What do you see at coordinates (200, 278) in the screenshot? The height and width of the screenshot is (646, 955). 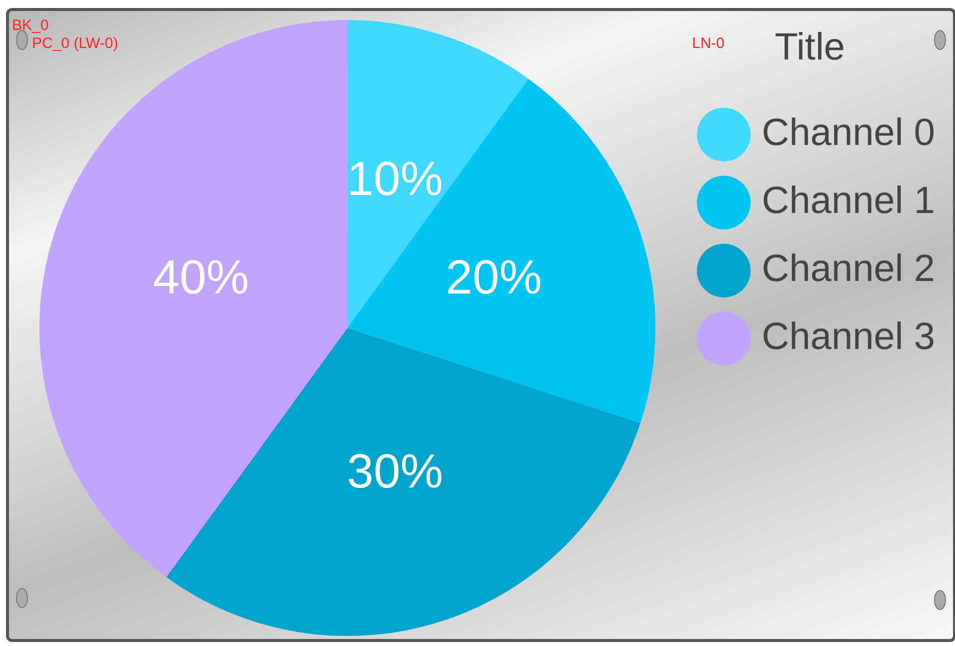 I see `data-label: 40%` at bounding box center [200, 278].